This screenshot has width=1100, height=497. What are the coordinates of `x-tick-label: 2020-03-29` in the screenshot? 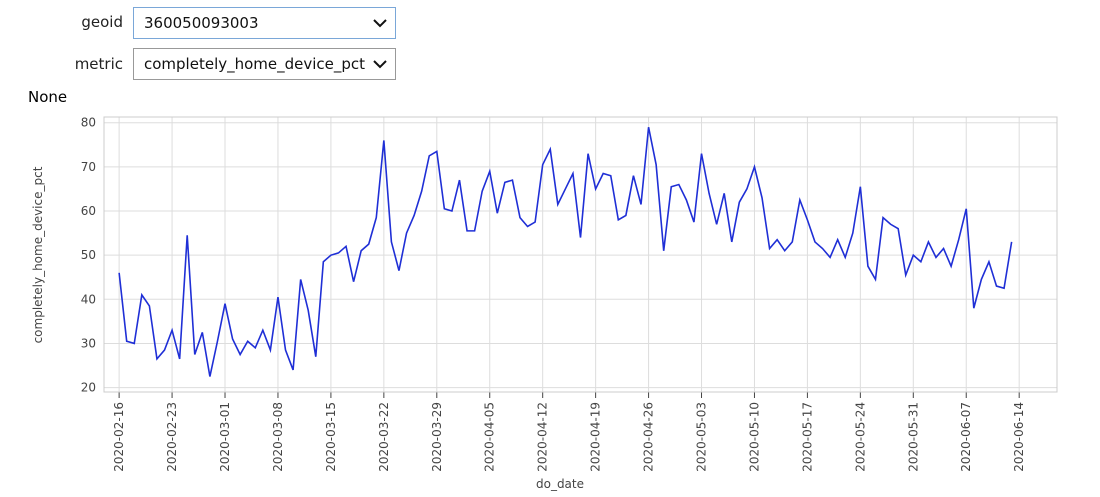 It's located at (437, 437).